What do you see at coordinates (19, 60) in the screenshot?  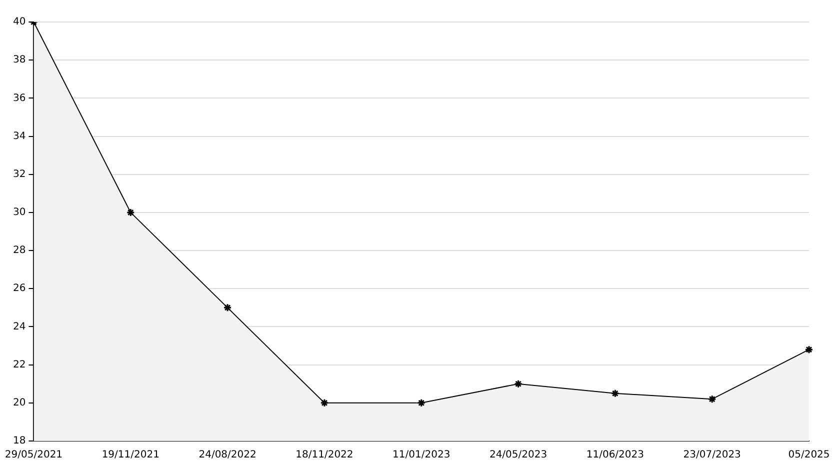 I see `y-tick-label: 38` at bounding box center [19, 60].